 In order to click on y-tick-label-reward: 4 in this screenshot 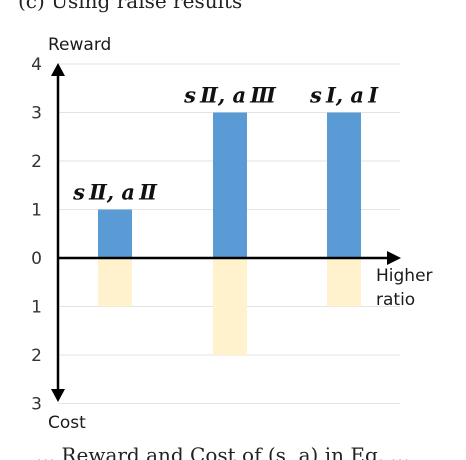, I will do `click(36, 65)`.